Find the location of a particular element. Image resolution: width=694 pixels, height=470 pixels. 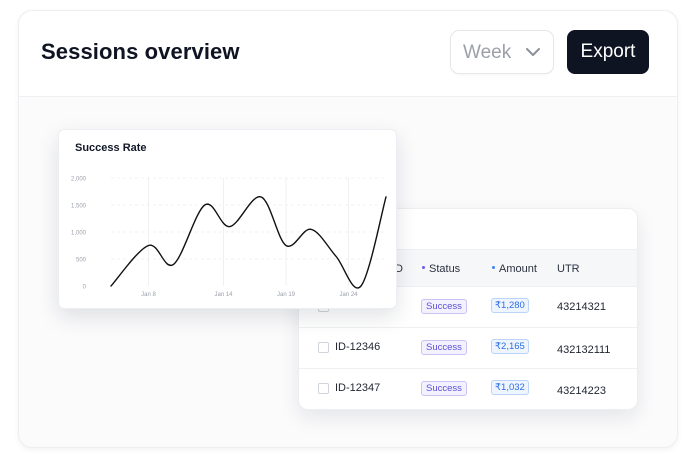

page-title: Sessions overview is located at coordinates (140, 51).